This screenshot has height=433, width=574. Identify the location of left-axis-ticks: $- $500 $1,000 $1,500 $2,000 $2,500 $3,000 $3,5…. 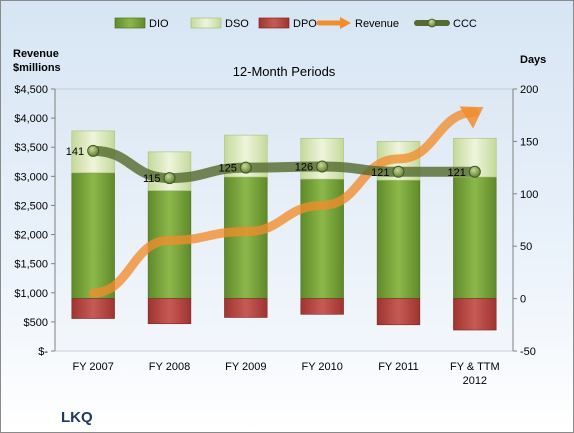
(35, 221).